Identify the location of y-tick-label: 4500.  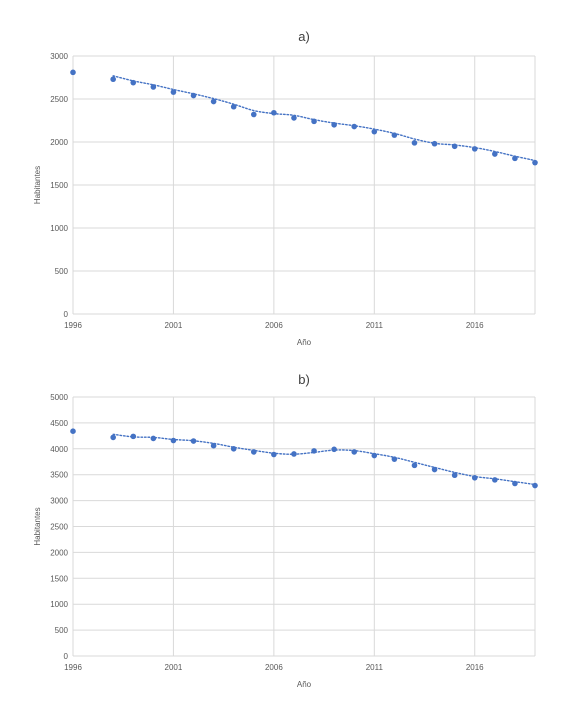
(59, 423).